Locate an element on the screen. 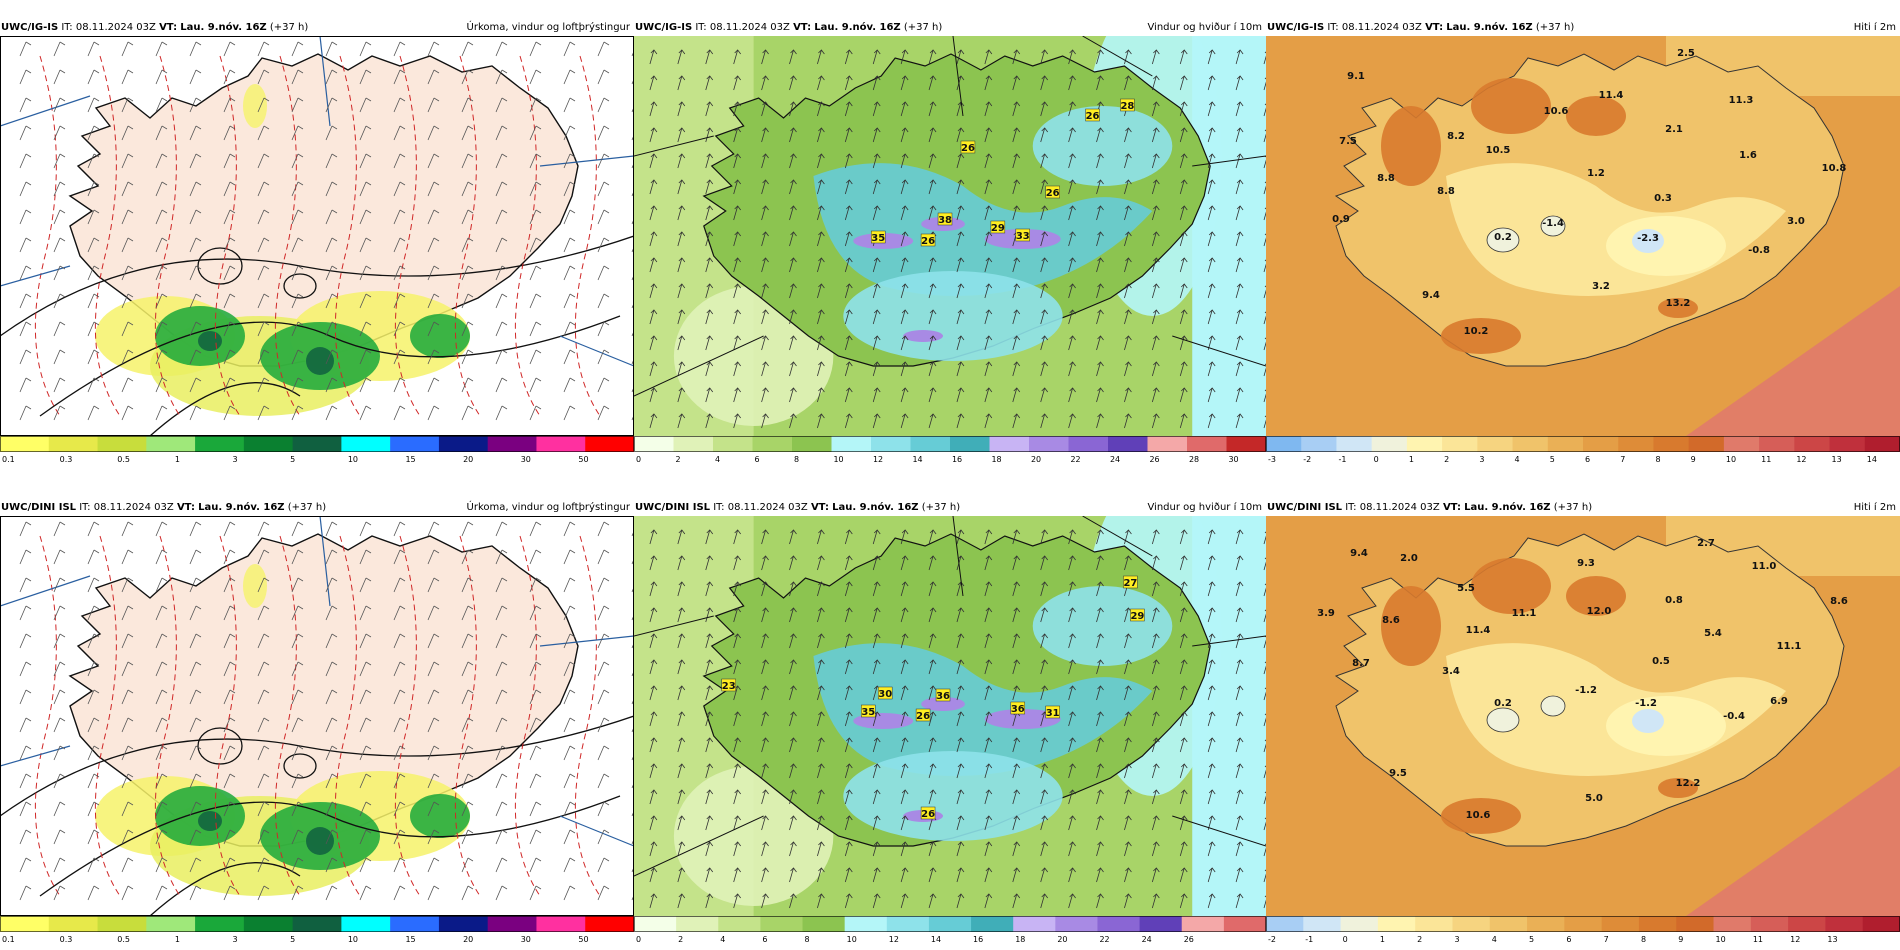 This screenshot has height=950, width=1900. value-label-text: 26 is located at coordinates (923, 716).